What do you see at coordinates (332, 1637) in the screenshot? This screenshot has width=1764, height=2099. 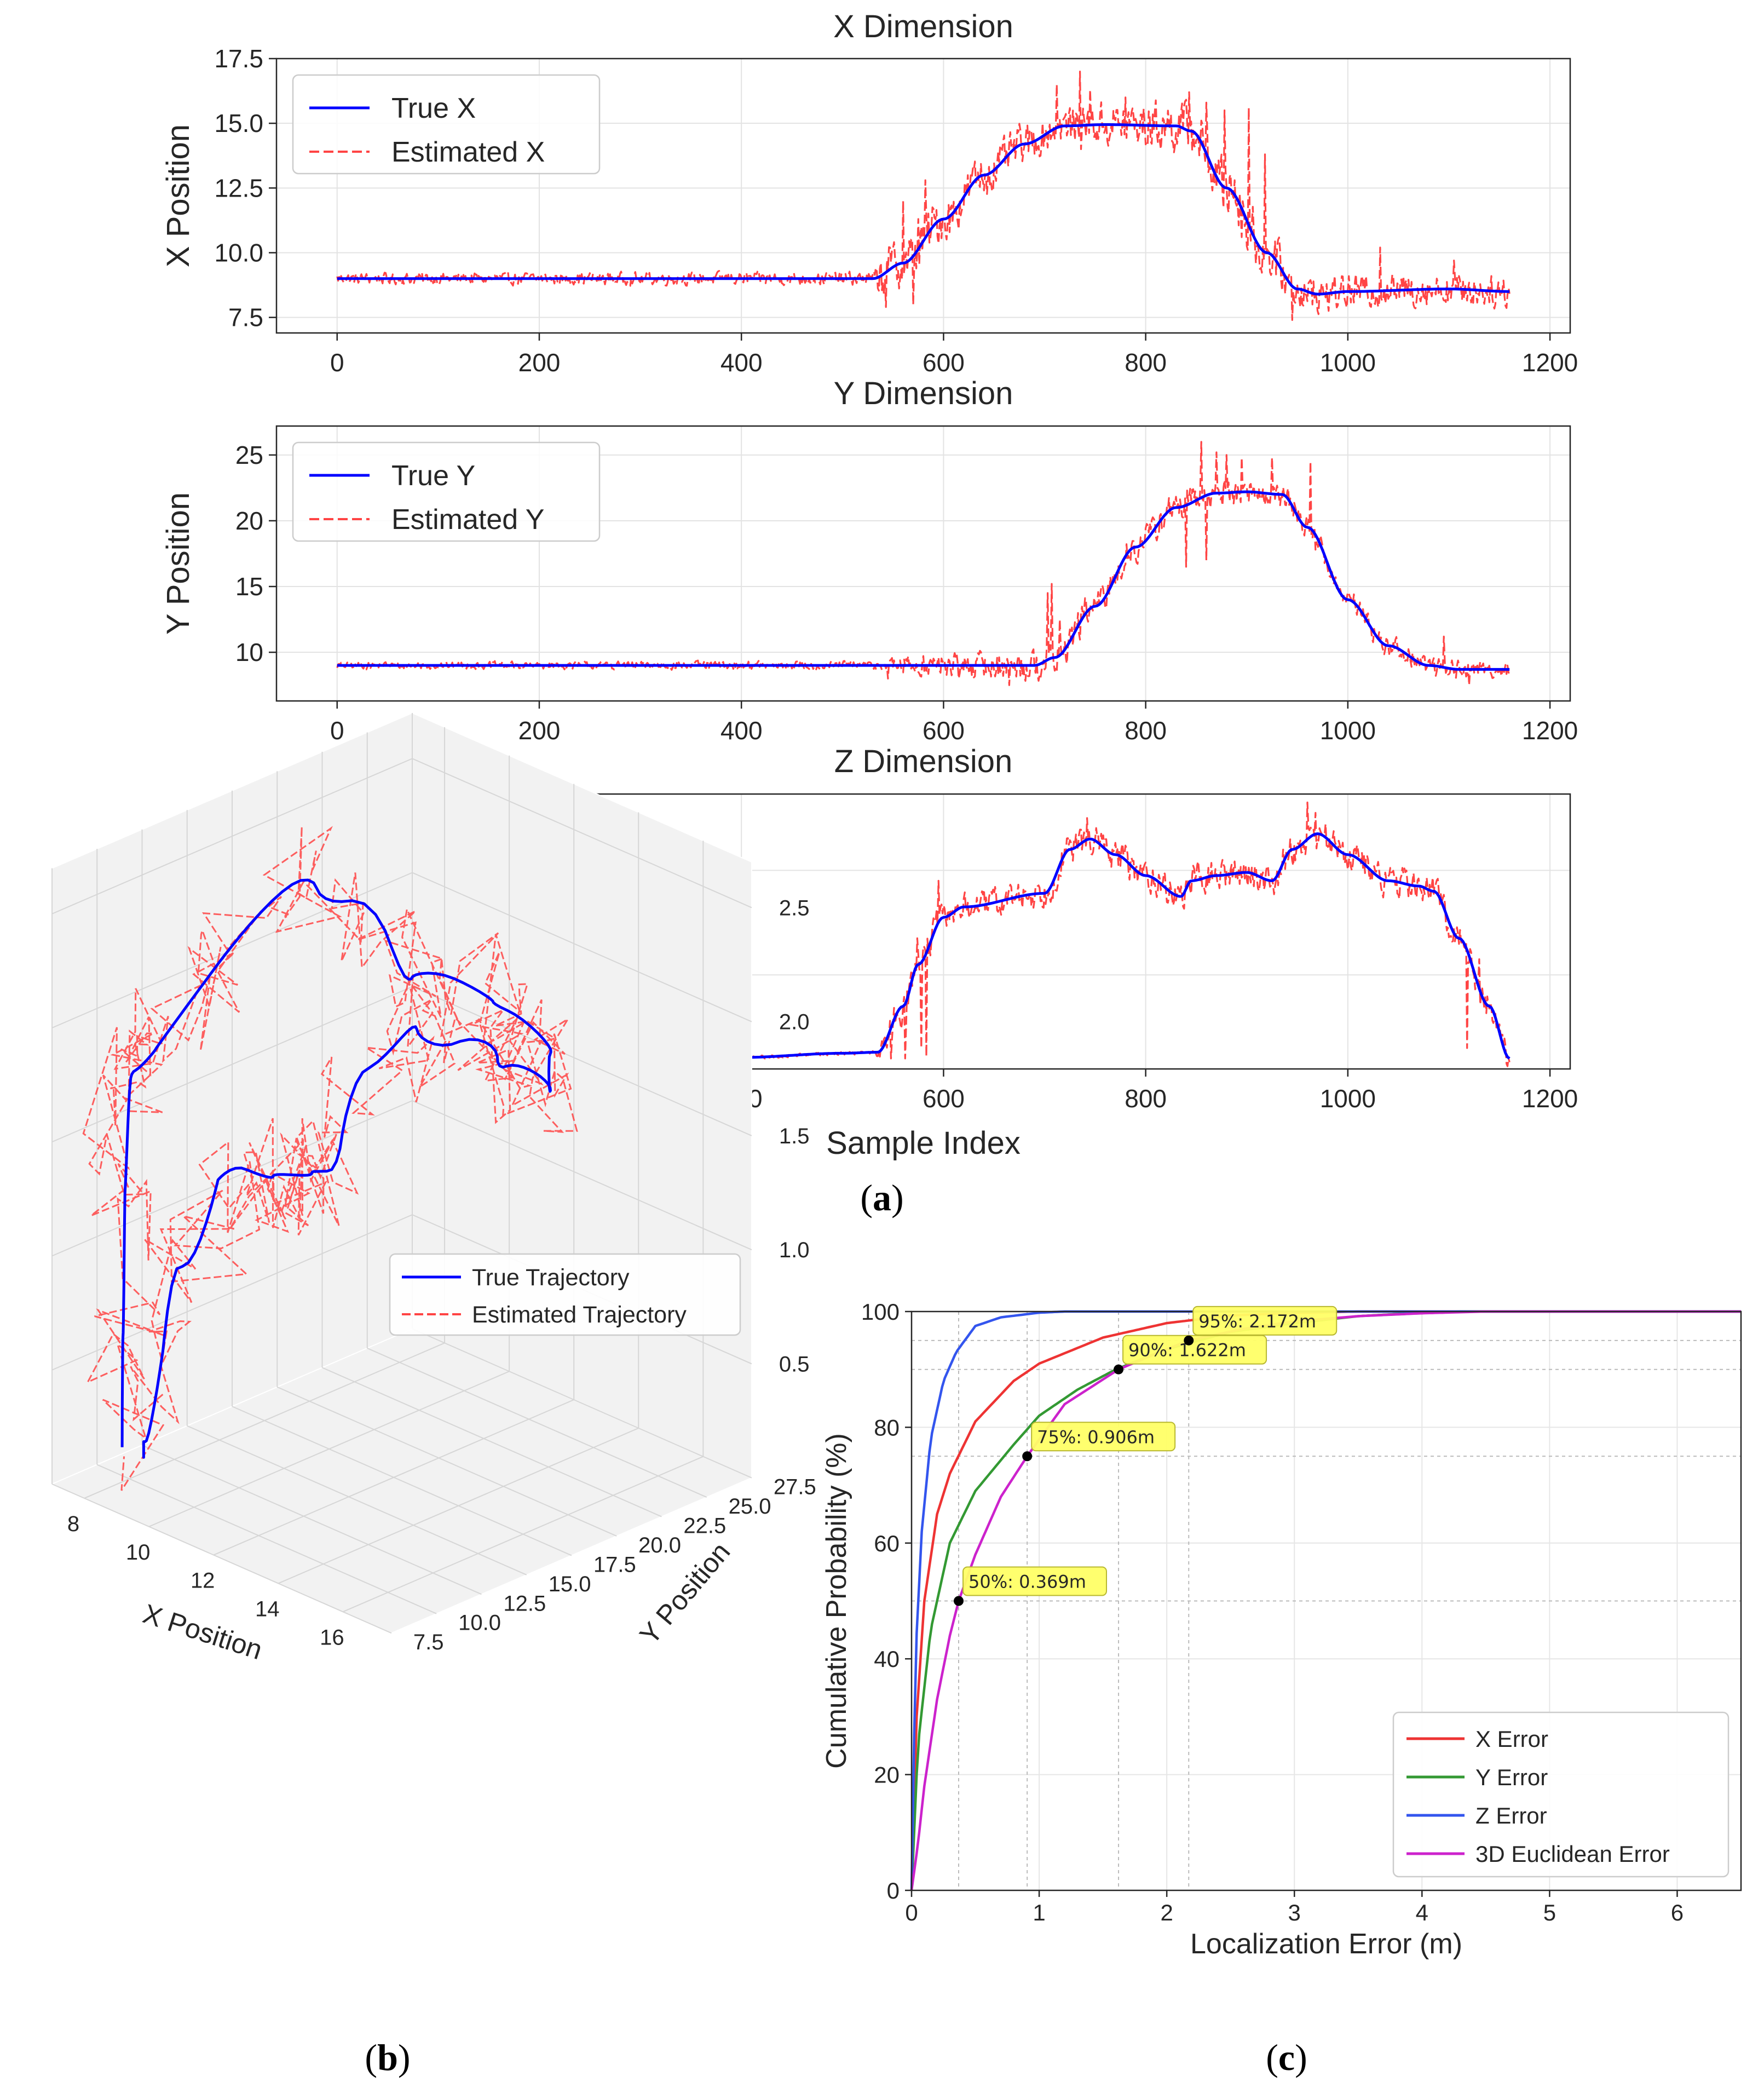 I see `x-tick-label: 16` at bounding box center [332, 1637].